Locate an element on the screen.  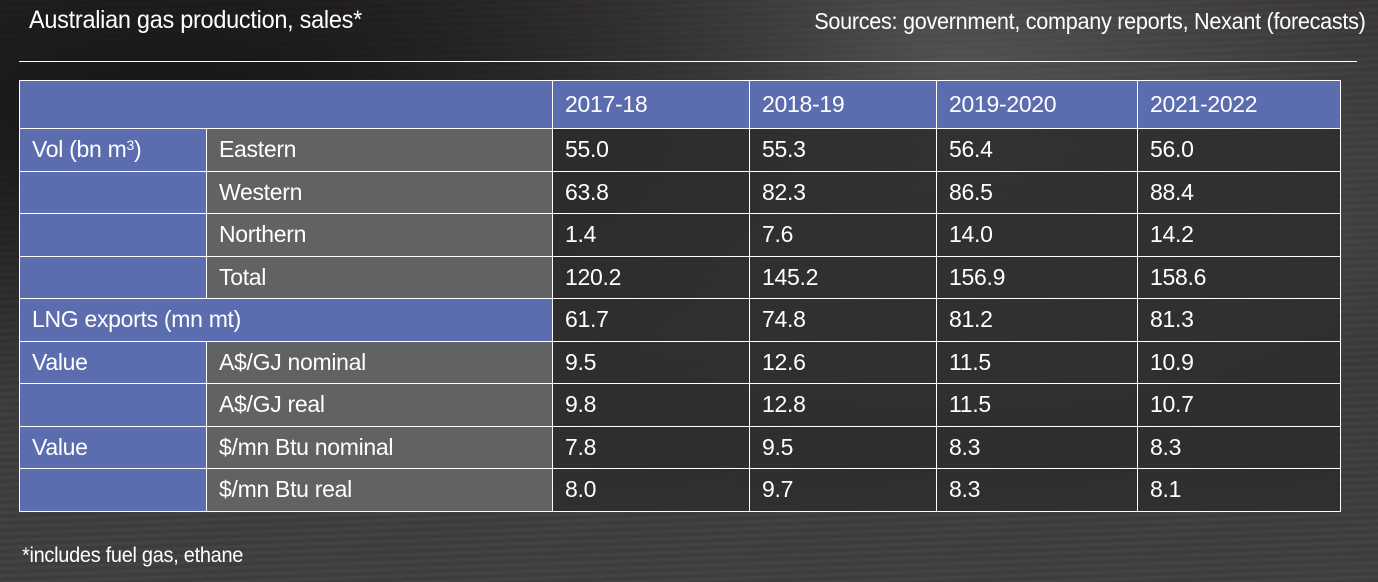
table-cell: 81.2 is located at coordinates (1037, 320).